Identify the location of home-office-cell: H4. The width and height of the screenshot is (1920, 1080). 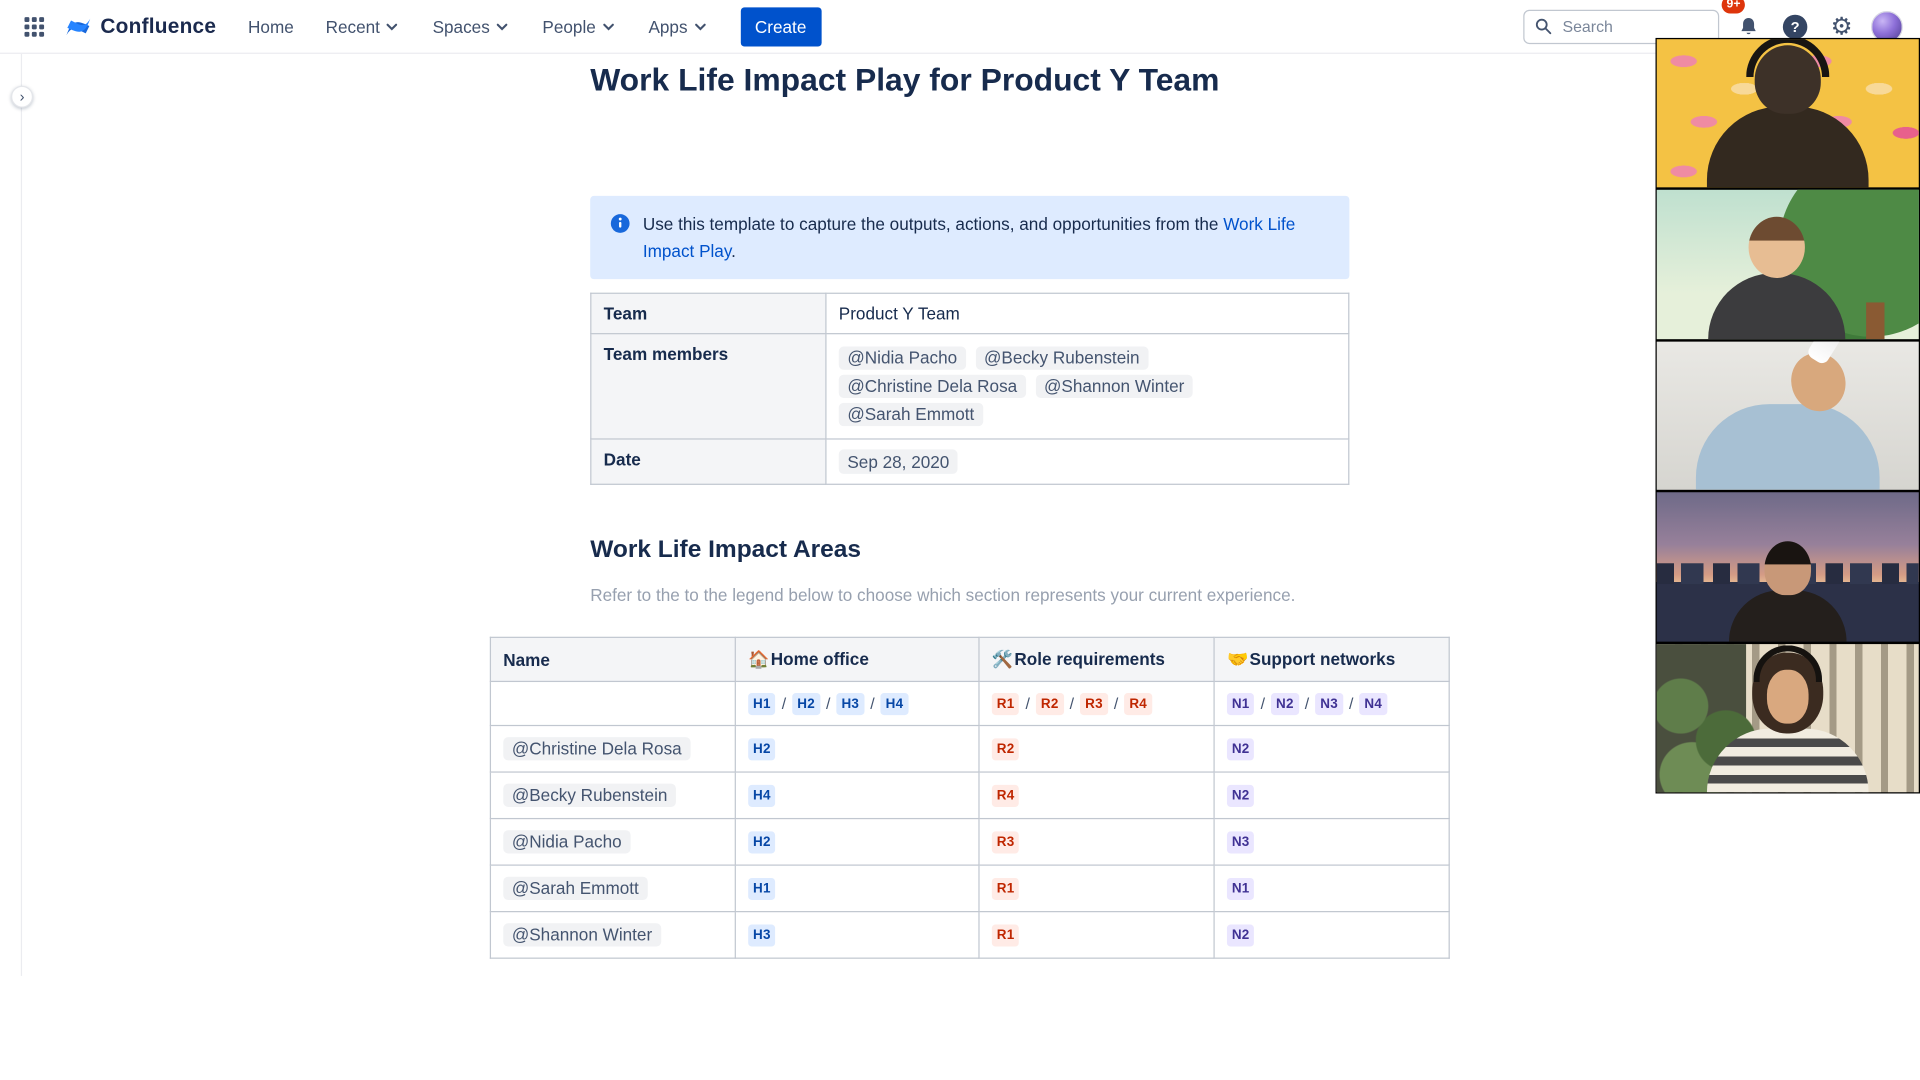
(857, 795).